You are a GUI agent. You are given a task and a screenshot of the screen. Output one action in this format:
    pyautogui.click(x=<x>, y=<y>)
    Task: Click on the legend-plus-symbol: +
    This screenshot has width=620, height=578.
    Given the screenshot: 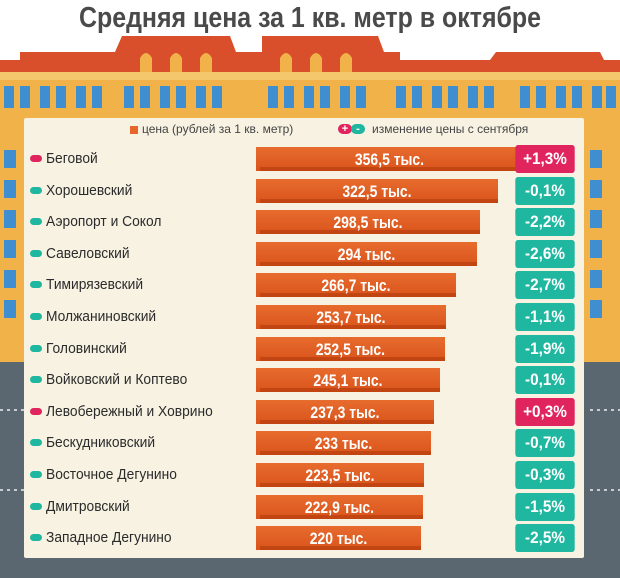 What is the action you would take?
    pyautogui.click(x=345, y=129)
    